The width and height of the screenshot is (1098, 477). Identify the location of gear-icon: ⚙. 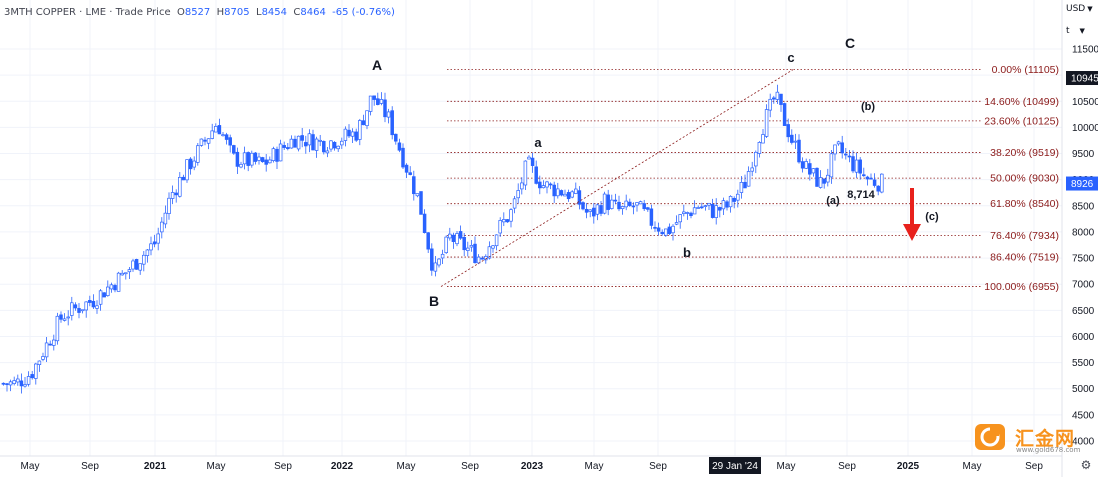
(1086, 465).